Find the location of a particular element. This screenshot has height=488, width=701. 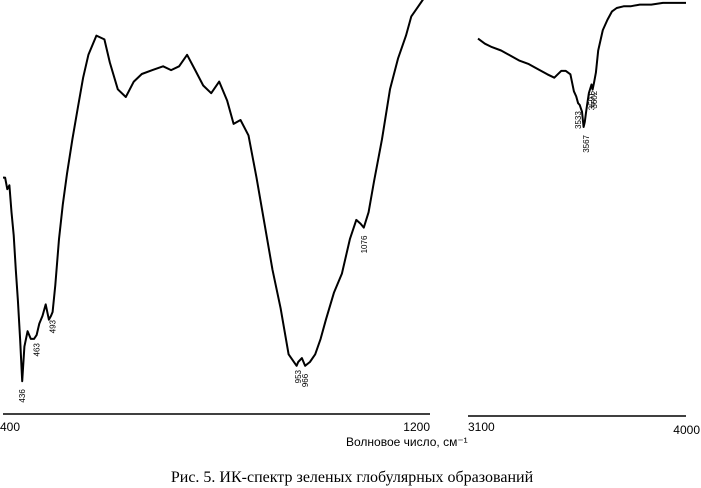

peak-label: 966 is located at coordinates (305, 380).